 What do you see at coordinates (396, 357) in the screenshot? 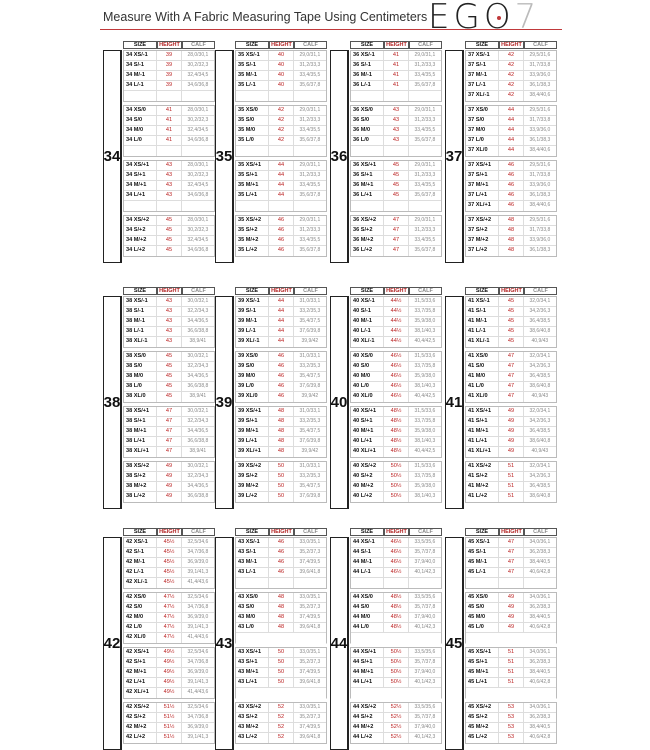
I see `table-row: 40 XS/0 46½ 31,5/33,6` at bounding box center [396, 357].